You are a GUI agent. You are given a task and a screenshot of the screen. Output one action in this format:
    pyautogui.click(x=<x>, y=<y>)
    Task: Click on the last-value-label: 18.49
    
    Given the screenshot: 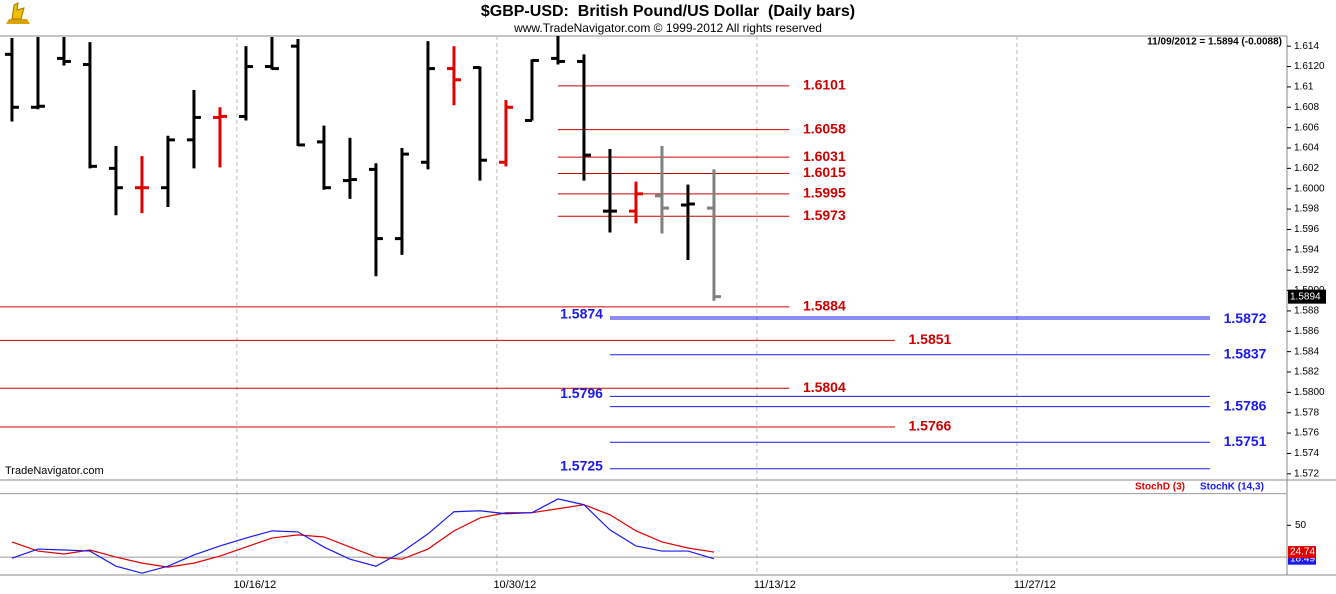 What is the action you would take?
    pyautogui.click(x=1302, y=558)
    